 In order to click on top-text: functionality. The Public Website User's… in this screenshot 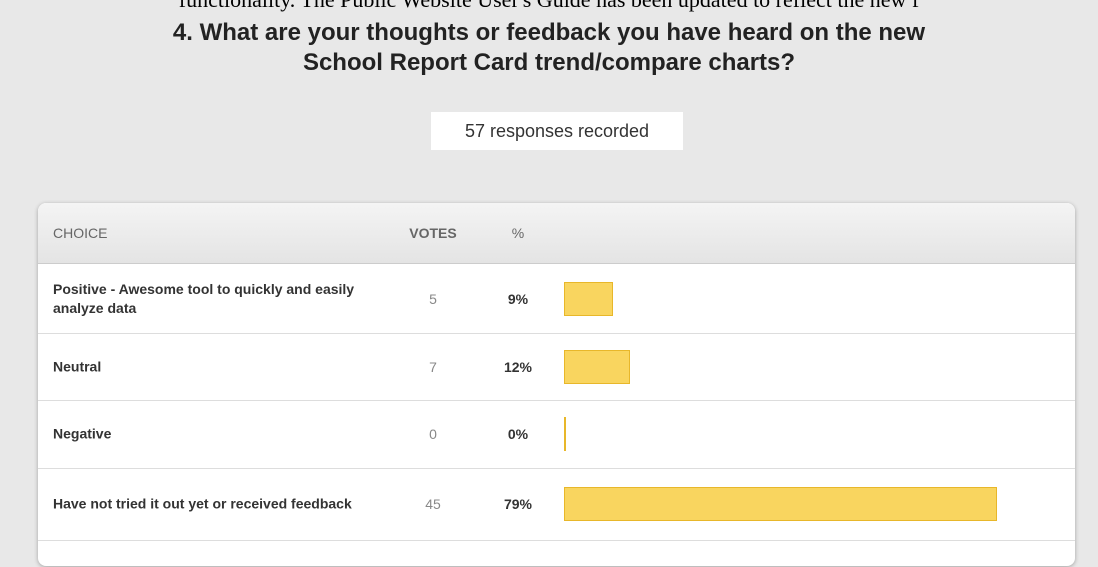, I will do `click(549, 6)`.